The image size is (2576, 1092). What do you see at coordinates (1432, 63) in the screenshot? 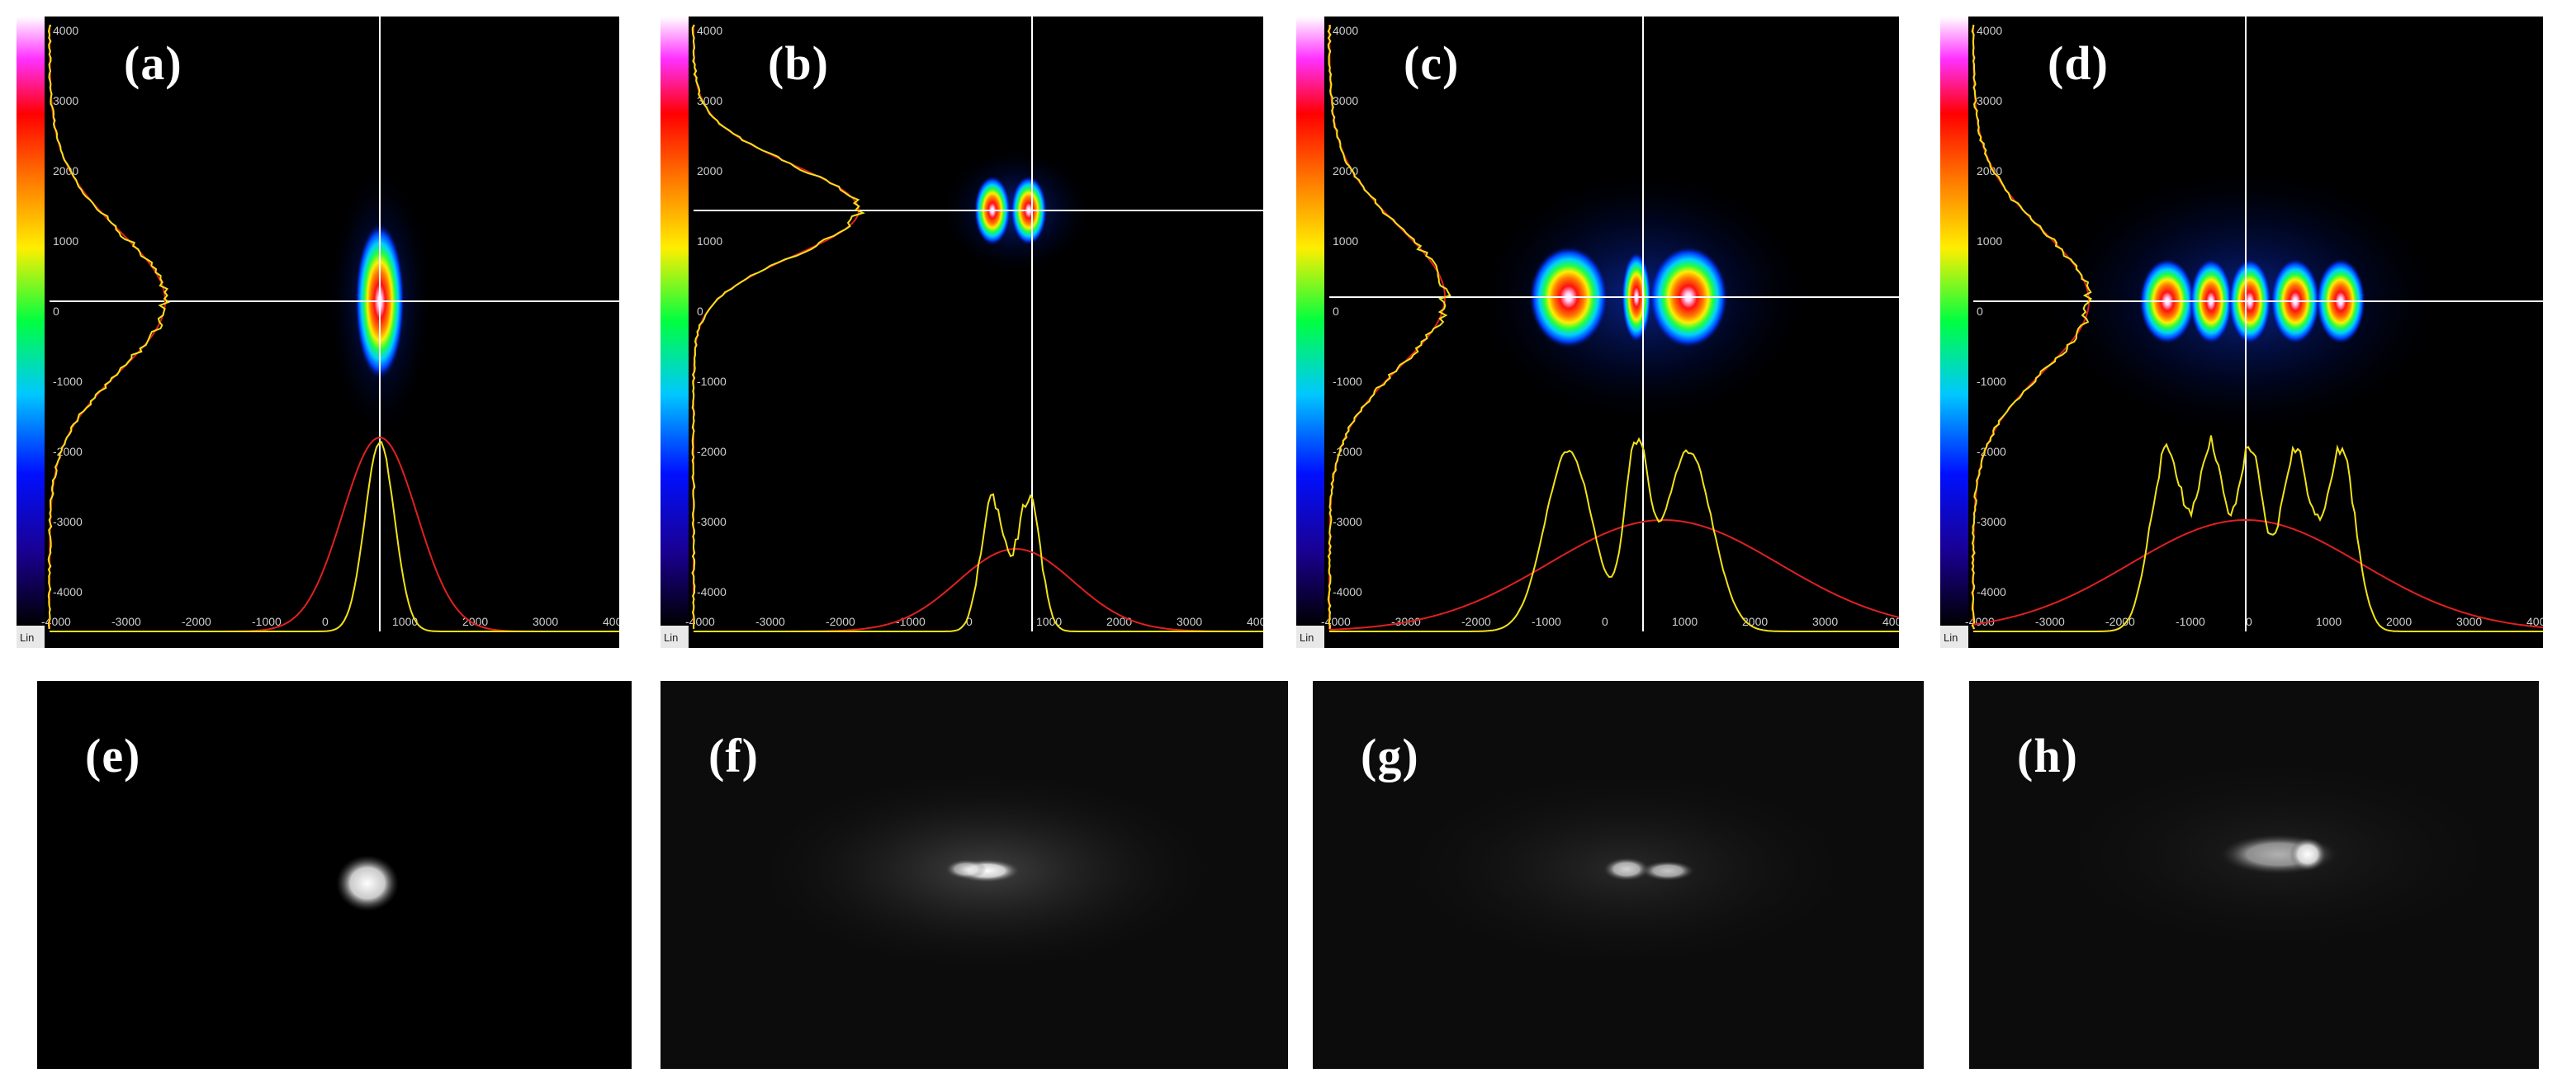
I see `panel-label: (c)` at bounding box center [1432, 63].